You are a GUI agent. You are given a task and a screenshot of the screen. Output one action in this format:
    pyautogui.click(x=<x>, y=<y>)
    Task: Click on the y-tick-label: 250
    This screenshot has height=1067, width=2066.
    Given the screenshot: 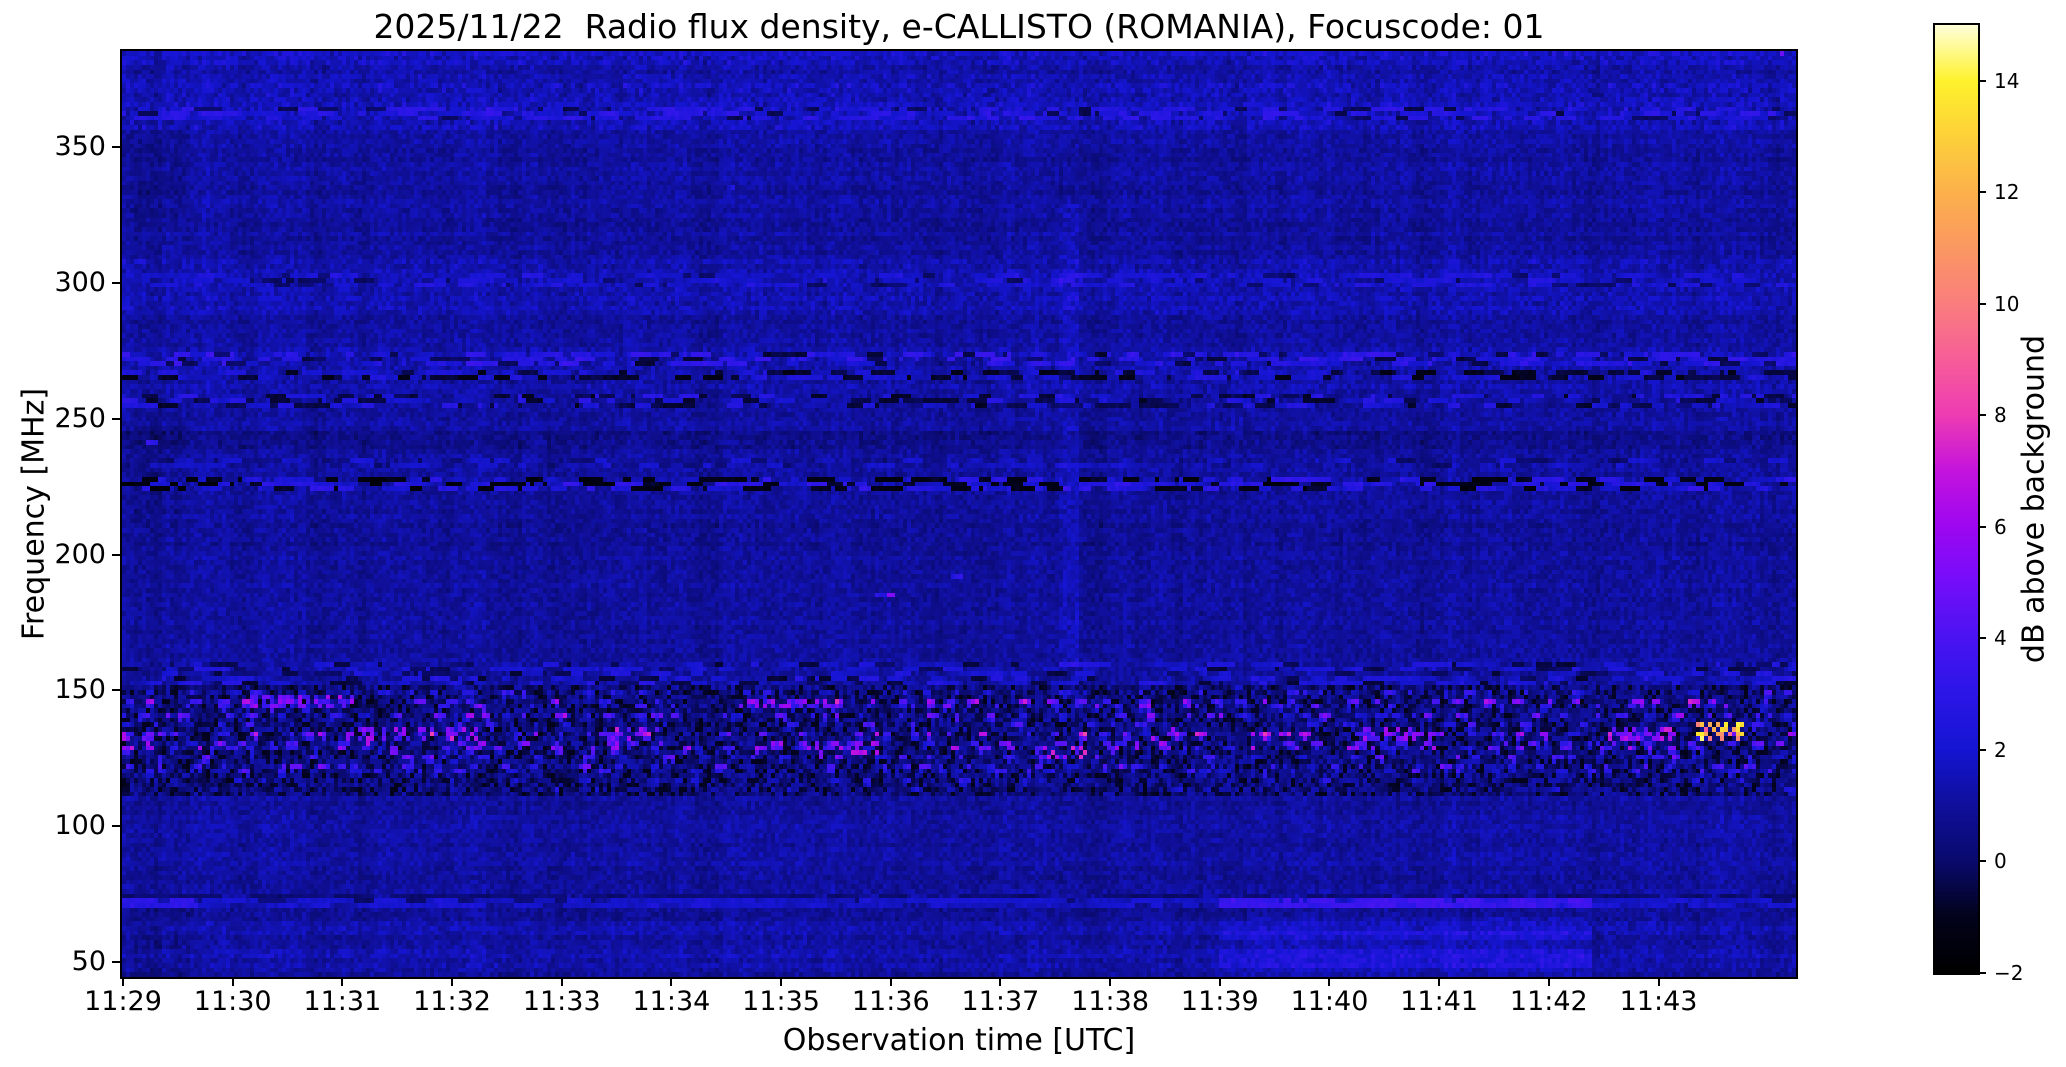 What is the action you would take?
    pyautogui.click(x=80, y=418)
    